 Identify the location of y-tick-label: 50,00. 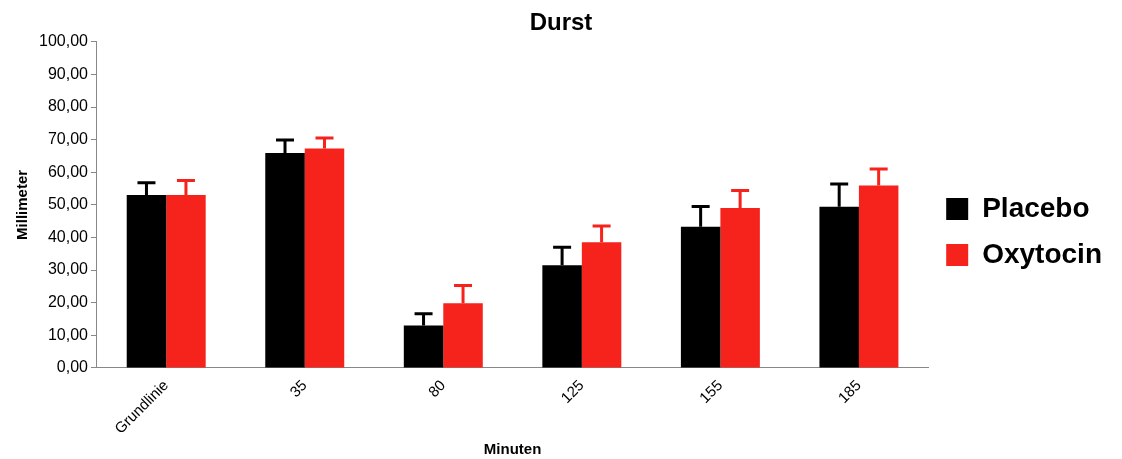
(68, 204).